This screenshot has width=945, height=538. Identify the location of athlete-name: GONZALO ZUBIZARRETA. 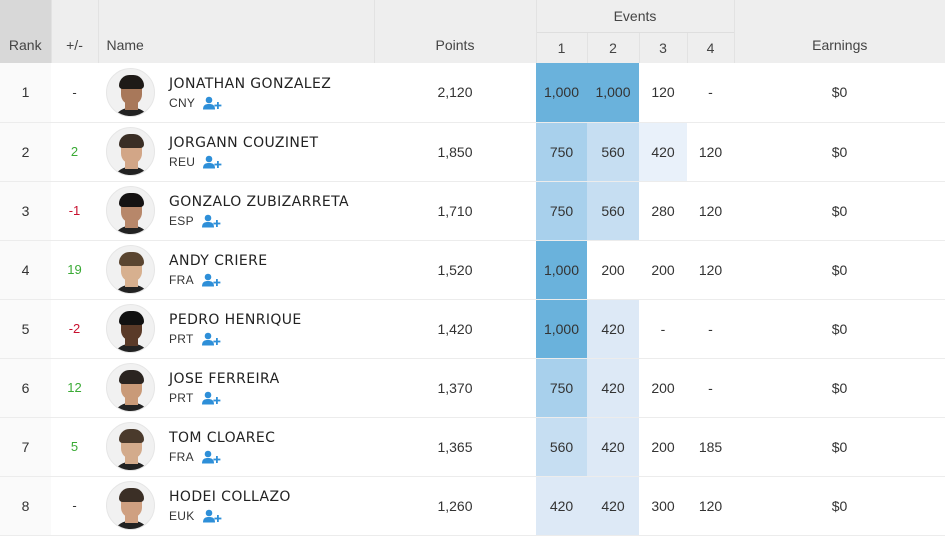
(259, 202).